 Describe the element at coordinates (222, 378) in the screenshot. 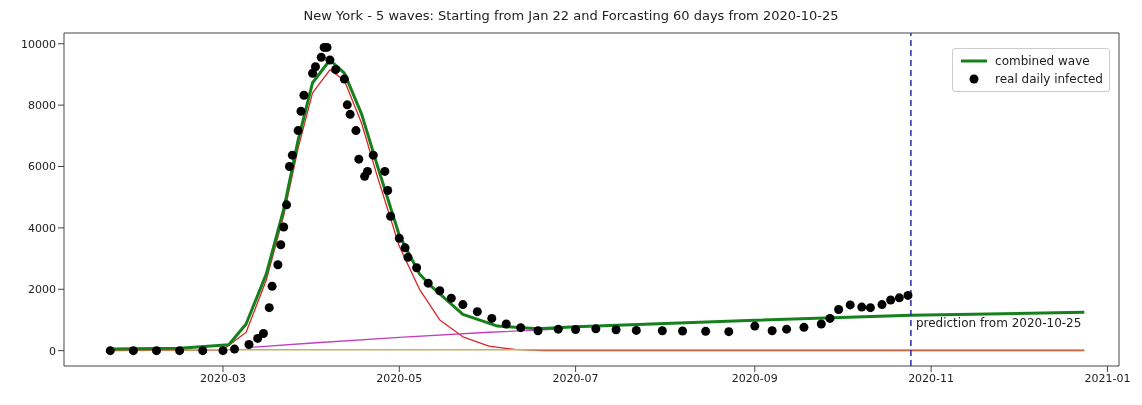

I see `x-tick-label: 2020-03` at that location.